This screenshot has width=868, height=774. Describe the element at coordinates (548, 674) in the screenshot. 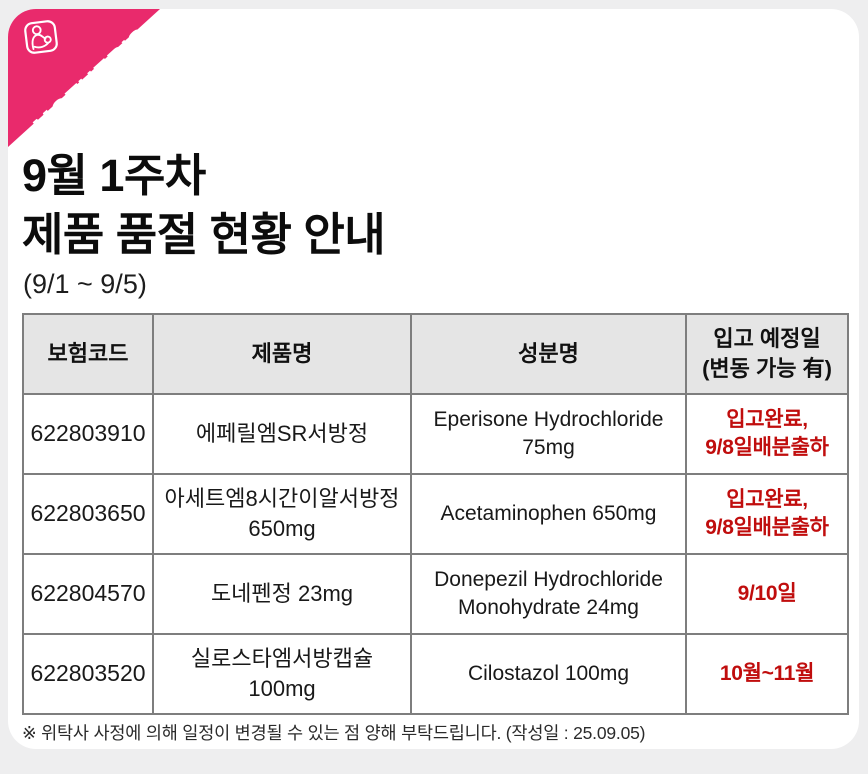

I see `ingredient-name: Cilostazol 100mg` at that location.